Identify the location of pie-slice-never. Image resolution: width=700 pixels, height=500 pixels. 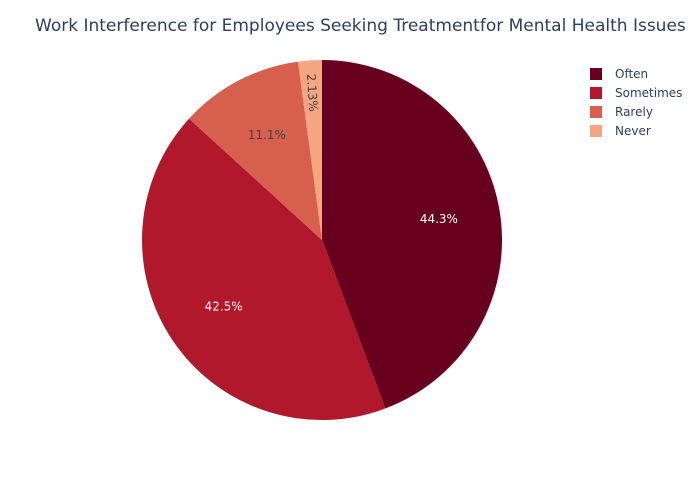
(309, 150).